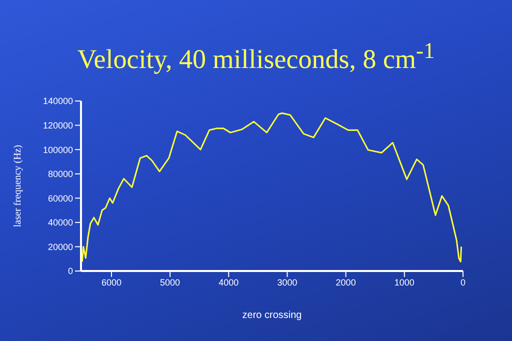 The width and height of the screenshot is (512, 341). What do you see at coordinates (111, 282) in the screenshot?
I see `x-tick-label: 6000` at bounding box center [111, 282].